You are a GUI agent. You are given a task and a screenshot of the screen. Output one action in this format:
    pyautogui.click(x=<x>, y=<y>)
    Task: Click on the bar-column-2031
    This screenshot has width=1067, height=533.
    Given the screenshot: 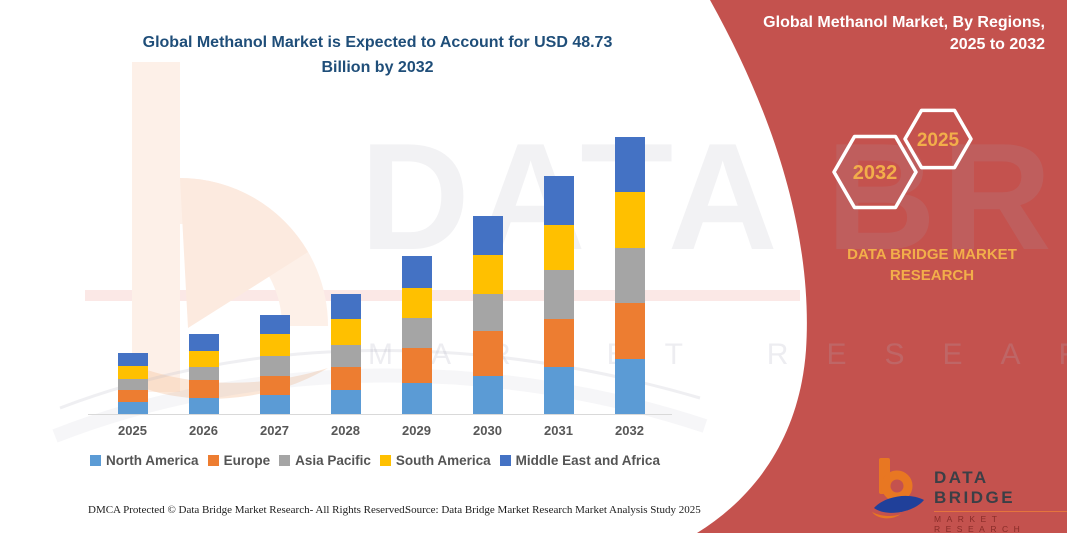 What is the action you would take?
    pyautogui.click(x=558, y=271)
    